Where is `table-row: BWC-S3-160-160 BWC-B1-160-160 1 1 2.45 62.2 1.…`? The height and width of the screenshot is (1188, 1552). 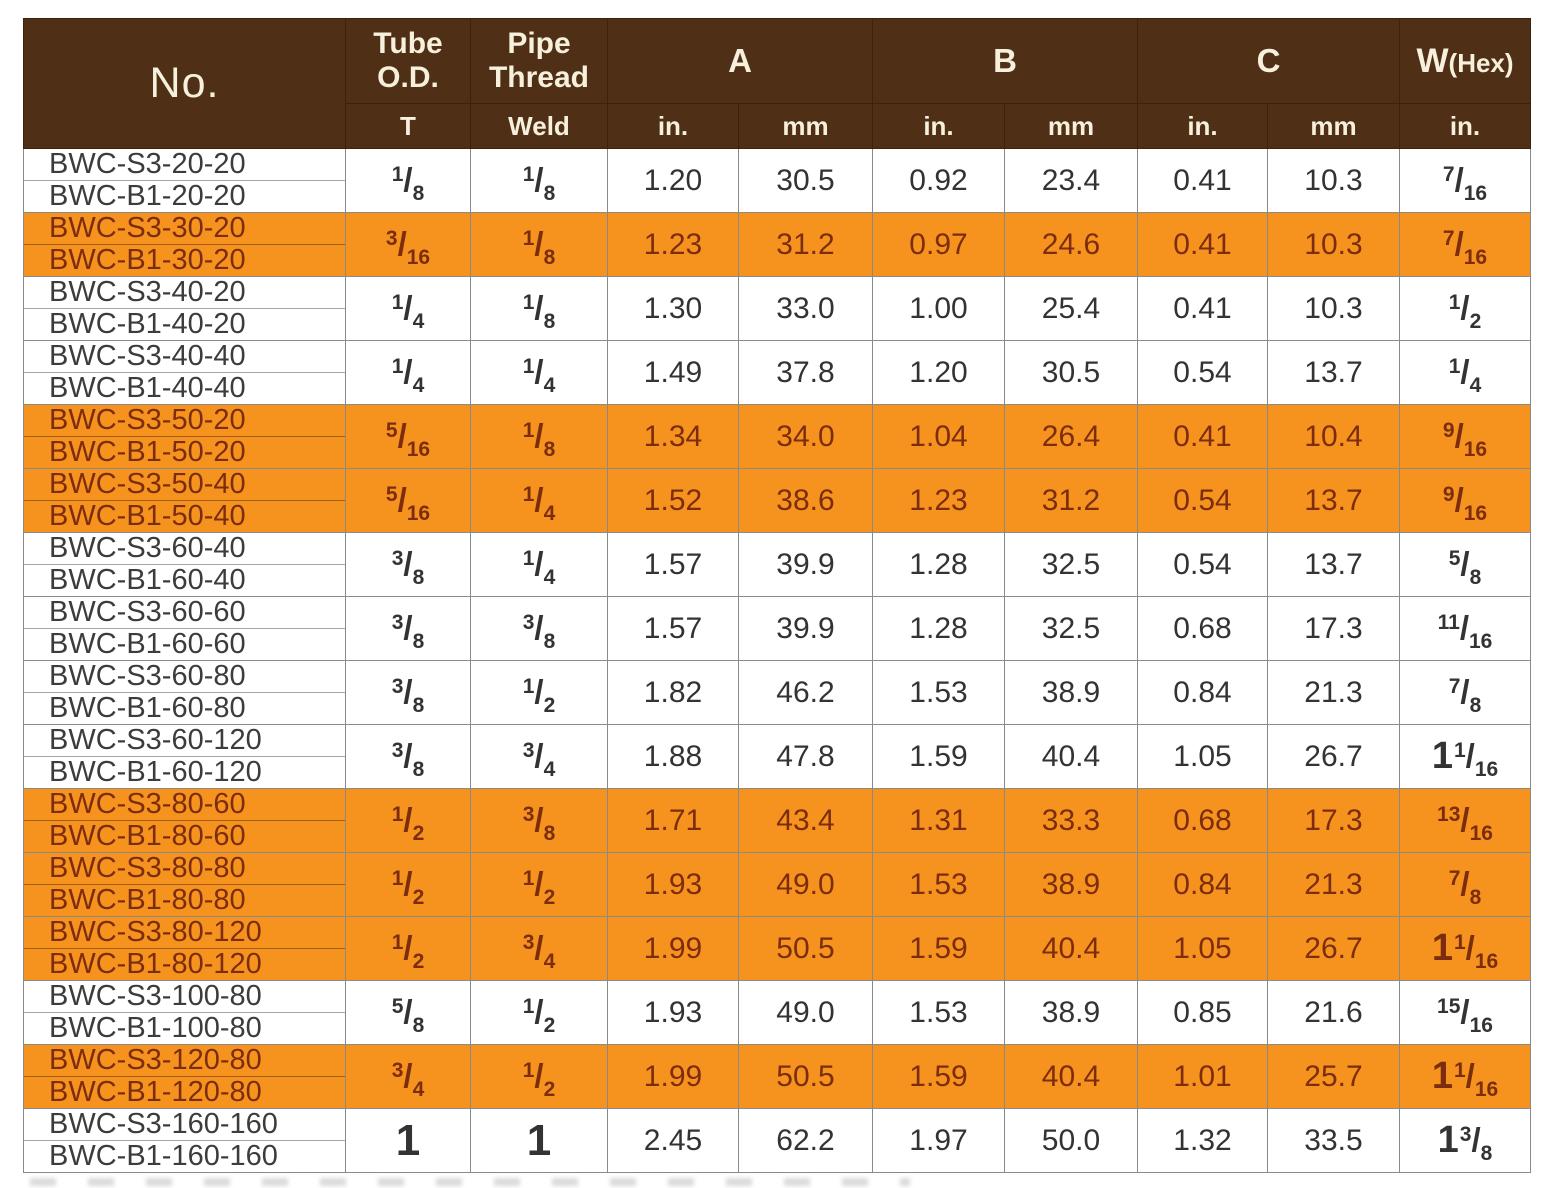 table-row: BWC-S3-160-160 BWC-B1-160-160 1 1 2.45 62.2 1.… is located at coordinates (777, 1140).